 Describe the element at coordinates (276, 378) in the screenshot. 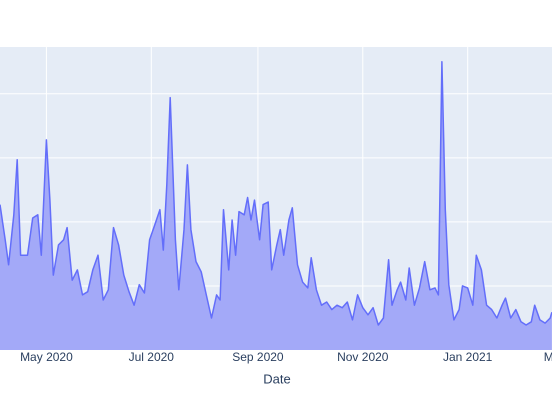

I see `x-axis-title: Date` at that location.